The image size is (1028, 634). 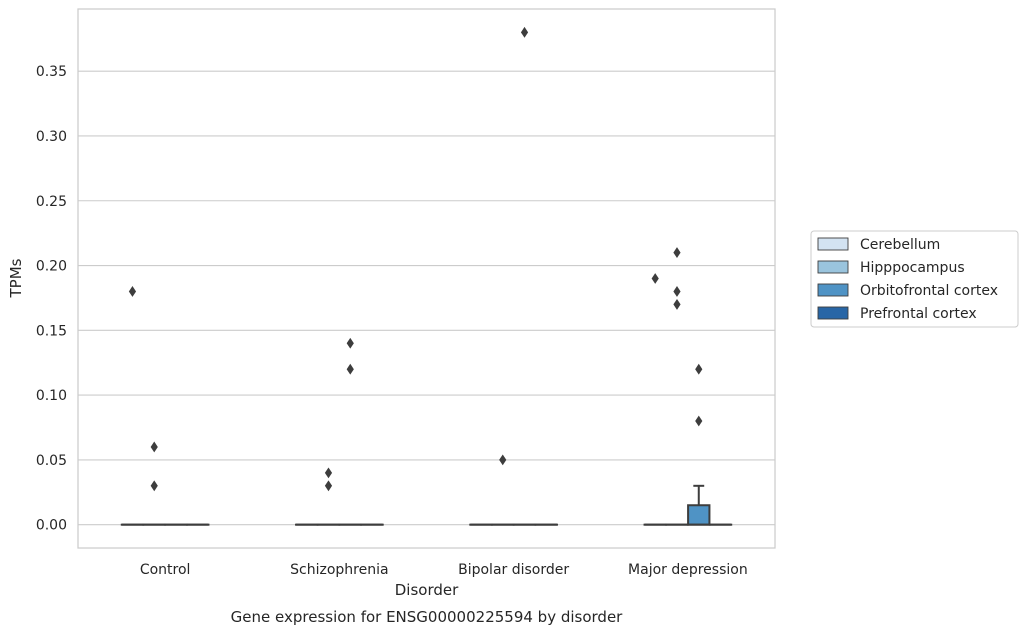 What do you see at coordinates (51, 298) in the screenshot?
I see `y-tick-labels: 0.00 0.05 0.10 0.15 0.20 0.25 0.30 0.35` at bounding box center [51, 298].